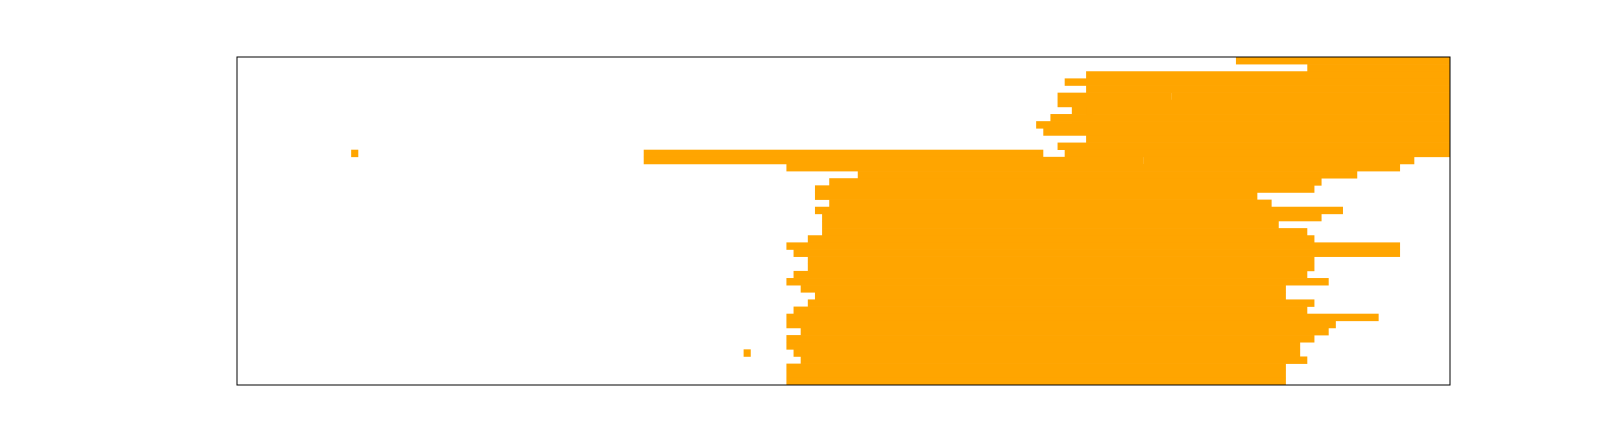 This screenshot has height=432, width=1600. What do you see at coordinates (1043, 289) in the screenshot?
I see `heatmap-cell-r32-s0` at bounding box center [1043, 289].